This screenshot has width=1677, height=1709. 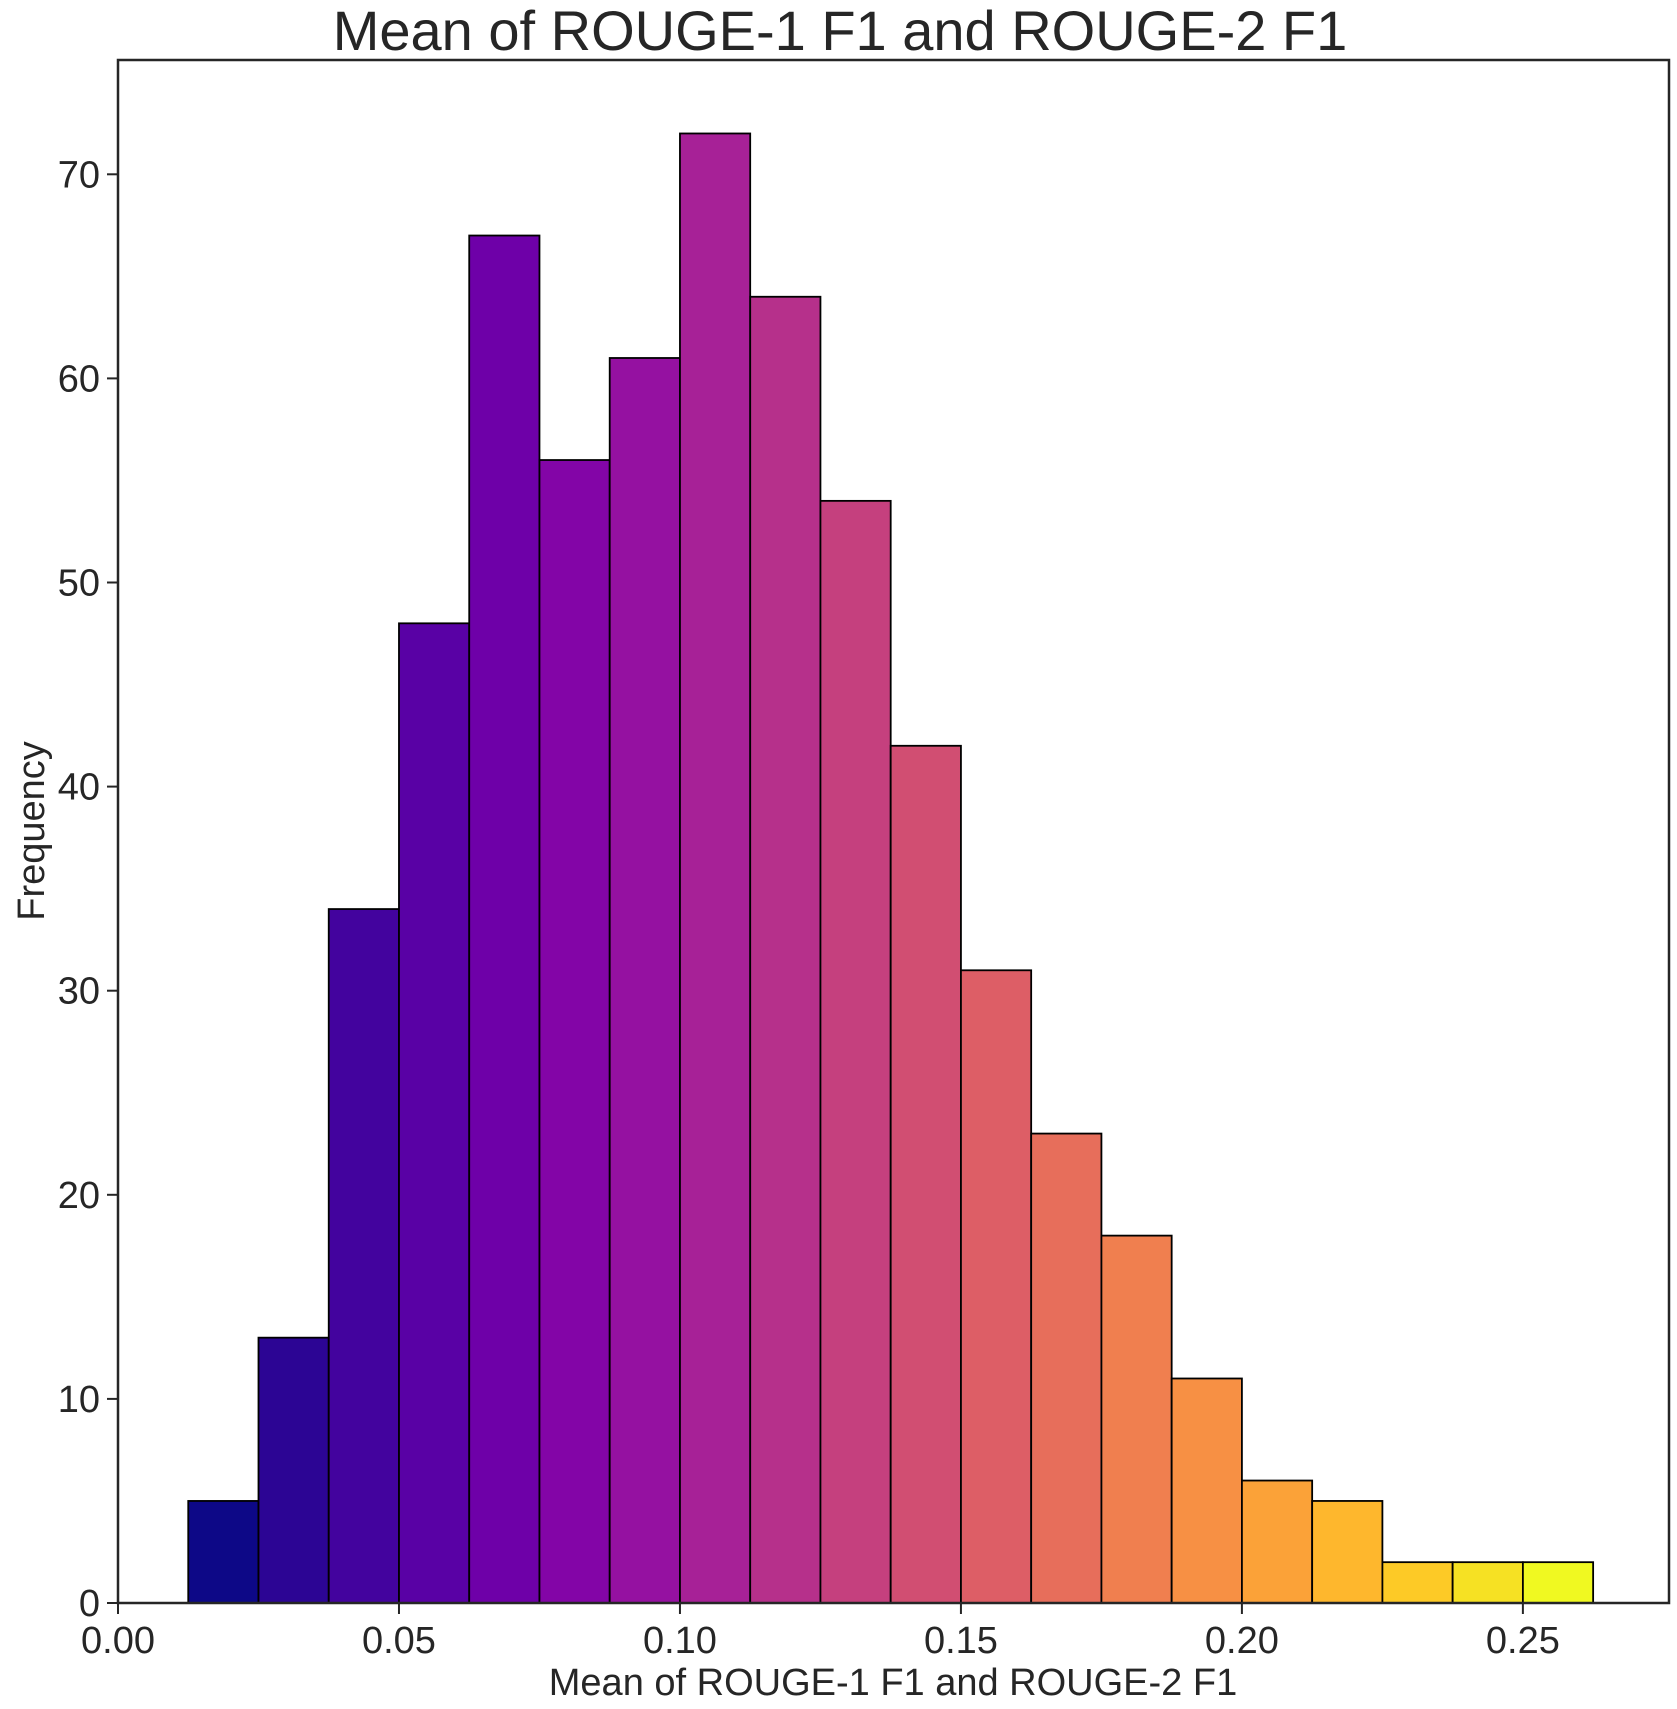 I want to click on x-axis-label: Mean of ROUGE-1 F1 and ROUGE-2 F1, so click(x=893, y=1683).